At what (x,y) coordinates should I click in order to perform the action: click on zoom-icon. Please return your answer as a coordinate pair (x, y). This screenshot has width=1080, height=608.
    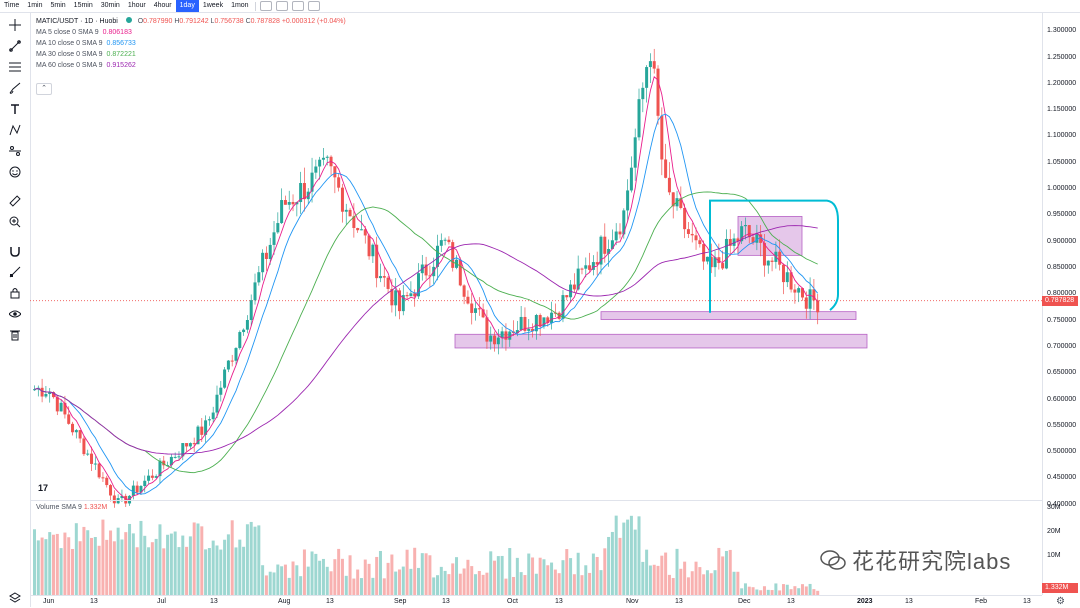
    Looking at the image, I should click on (15, 222).